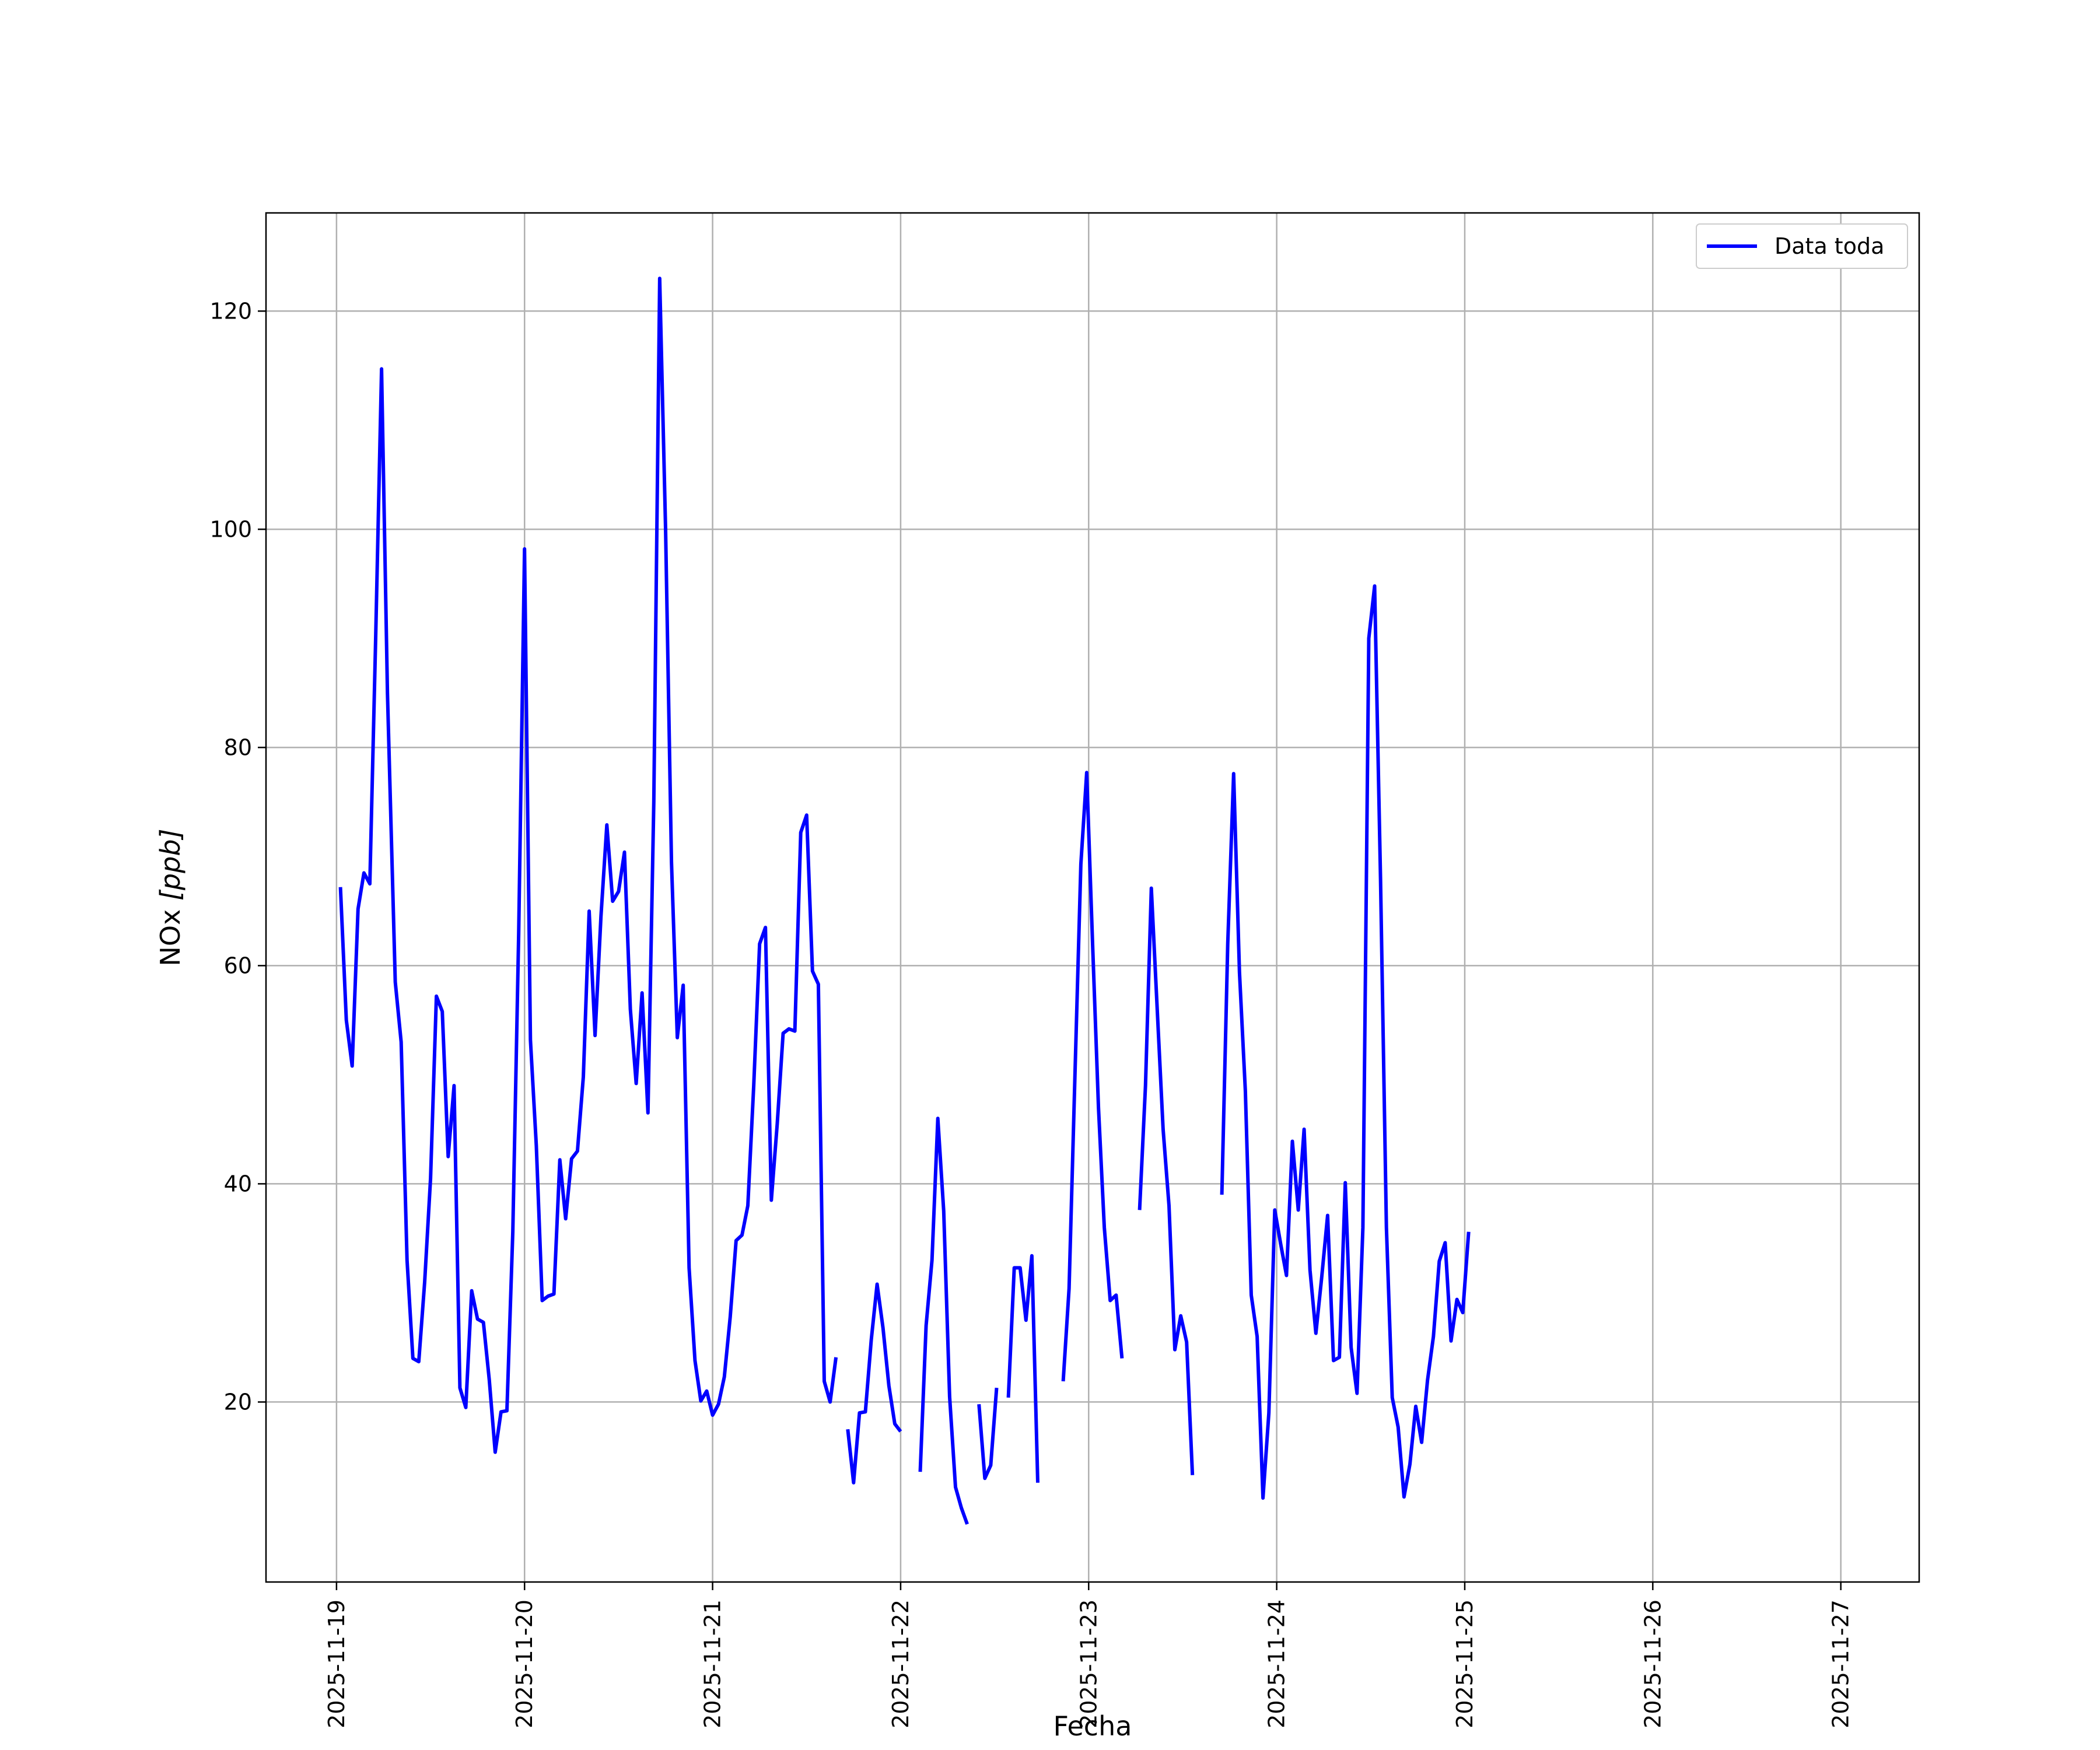 This screenshot has height=1750, width=2100. What do you see at coordinates (170, 865) in the screenshot?
I see `y-axis-label-unit: [ppb]` at bounding box center [170, 865].